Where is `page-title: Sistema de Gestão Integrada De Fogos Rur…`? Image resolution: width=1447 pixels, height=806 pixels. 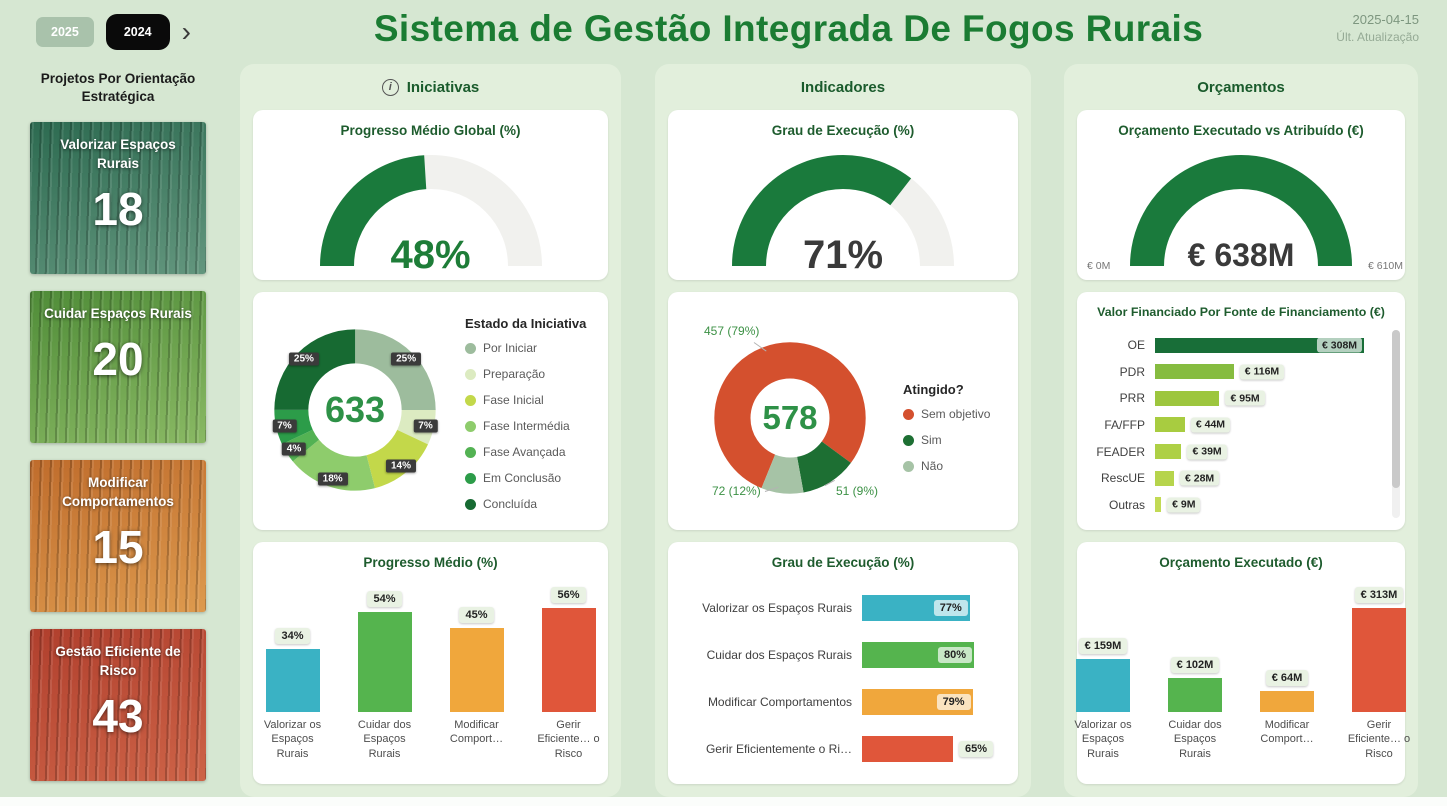 page-title: Sistema de Gestão Integrada De Fogos Rur… is located at coordinates (788, 28).